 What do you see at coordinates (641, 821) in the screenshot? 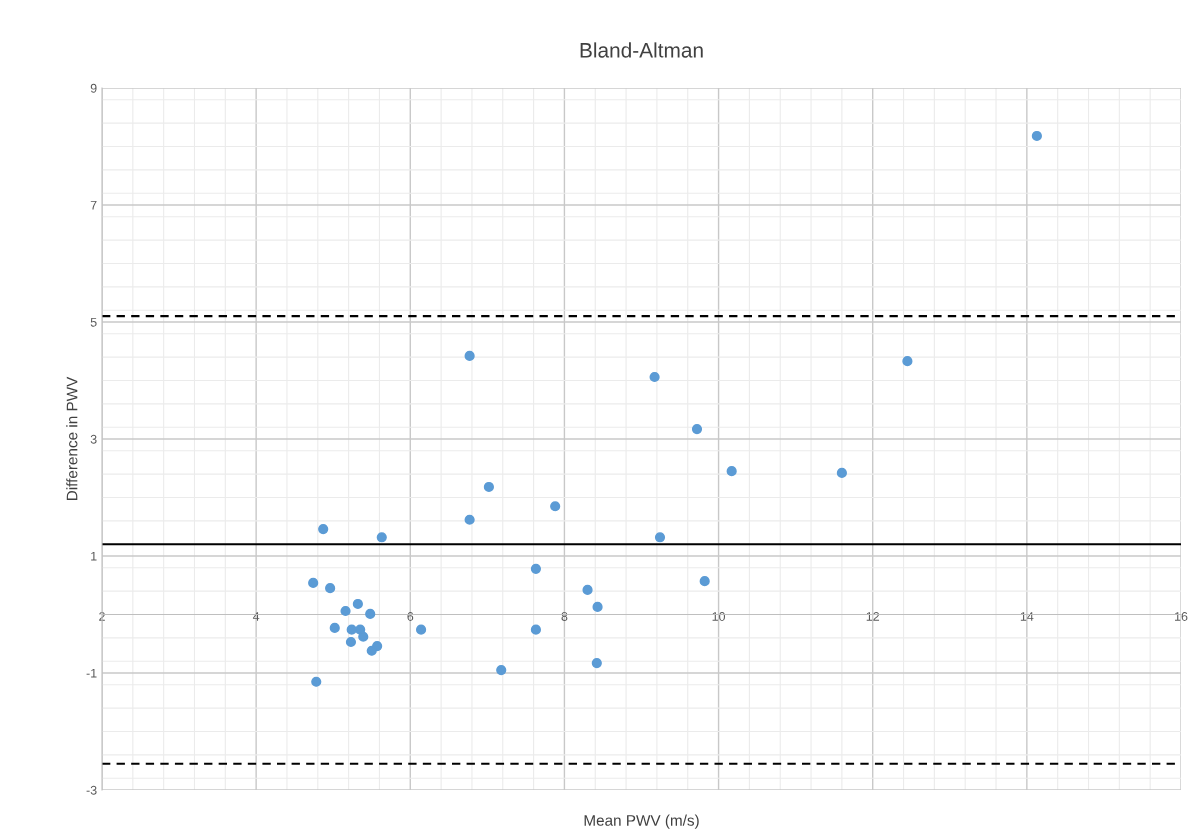
I see `x-axis-title: Mean PWV (m/s)` at bounding box center [641, 821].